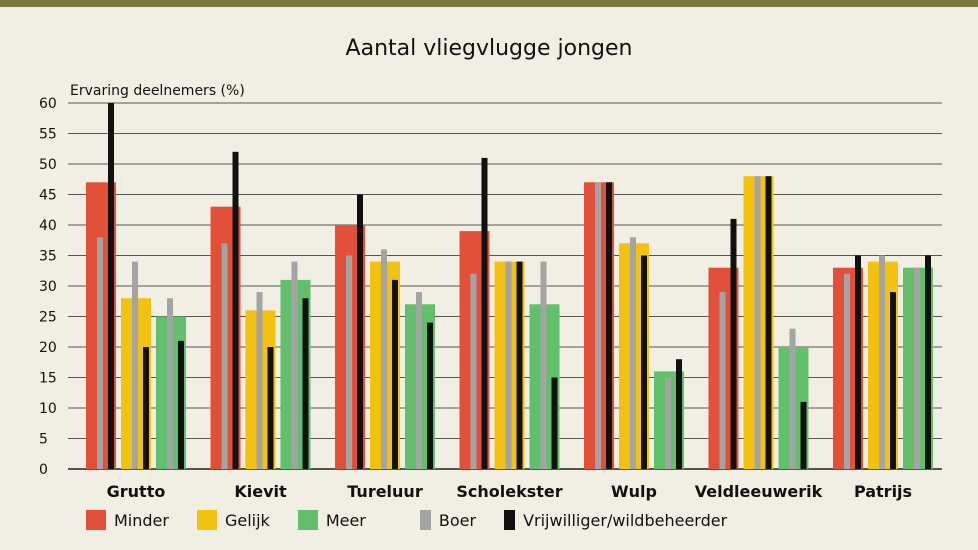 The height and width of the screenshot is (550, 978). Describe the element at coordinates (43, 470) in the screenshot. I see `y-tick-label: 0` at that location.